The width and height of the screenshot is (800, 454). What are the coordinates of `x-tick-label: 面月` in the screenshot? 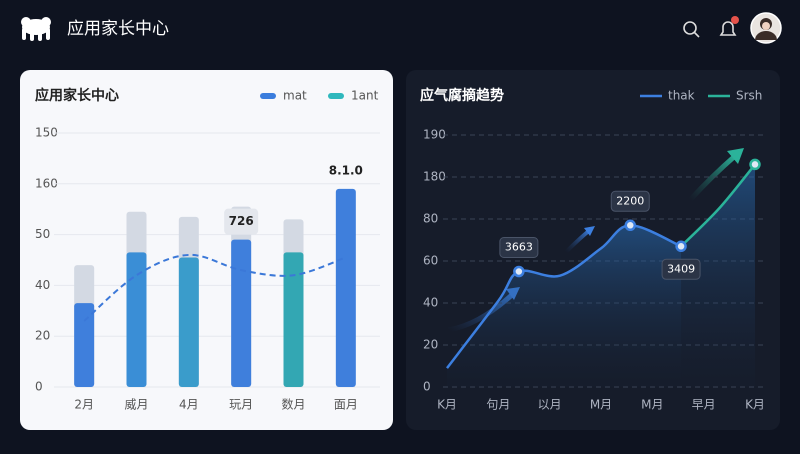 It's located at (346, 405).